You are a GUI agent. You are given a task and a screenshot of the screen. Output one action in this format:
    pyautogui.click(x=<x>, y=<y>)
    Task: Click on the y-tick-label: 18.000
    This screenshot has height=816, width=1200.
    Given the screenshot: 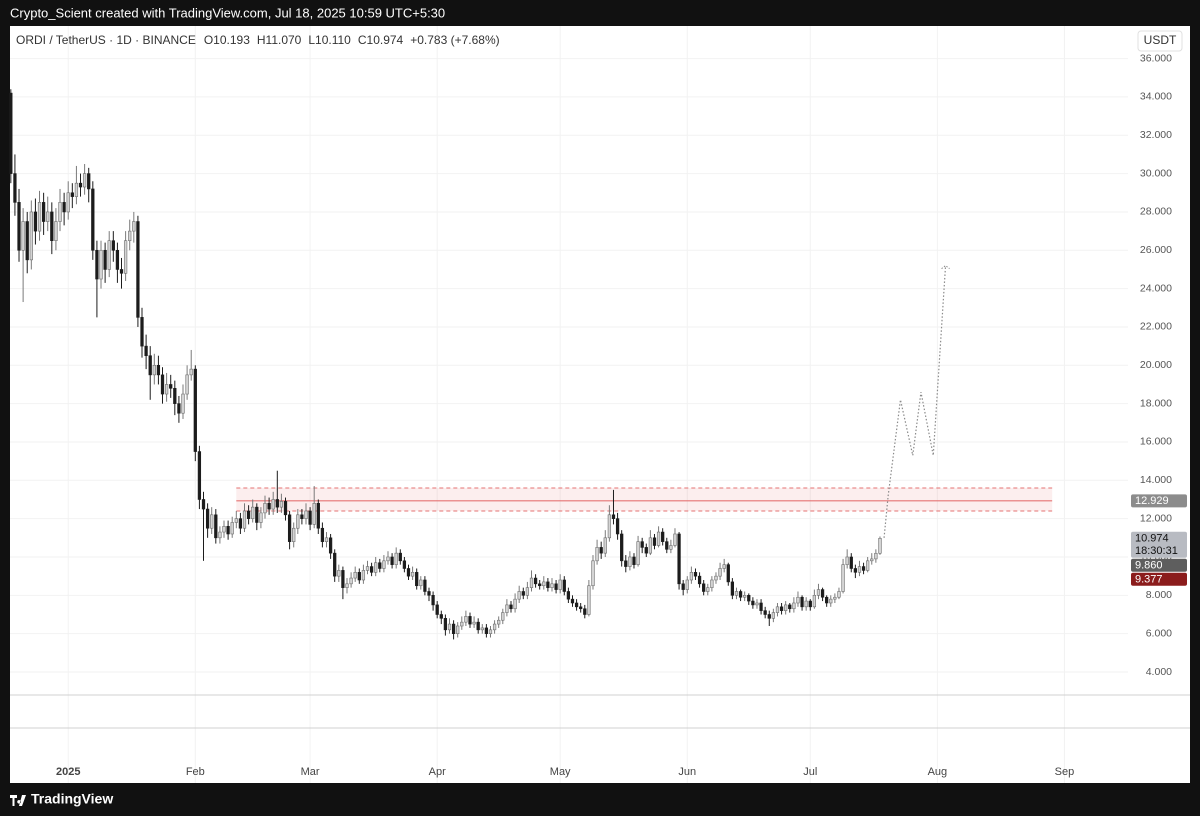 What is the action you would take?
    pyautogui.click(x=1156, y=403)
    